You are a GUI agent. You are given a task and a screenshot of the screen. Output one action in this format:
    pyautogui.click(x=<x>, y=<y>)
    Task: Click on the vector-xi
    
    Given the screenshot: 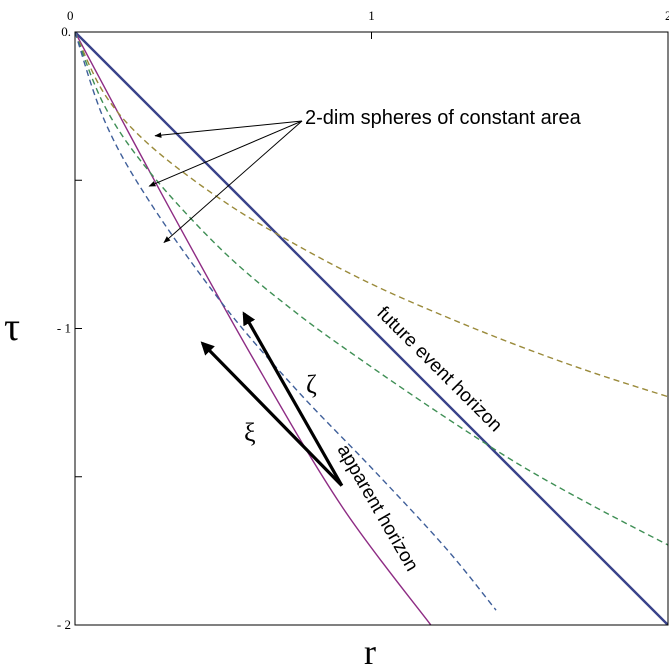 What is the action you would take?
    pyautogui.click(x=271, y=414)
    